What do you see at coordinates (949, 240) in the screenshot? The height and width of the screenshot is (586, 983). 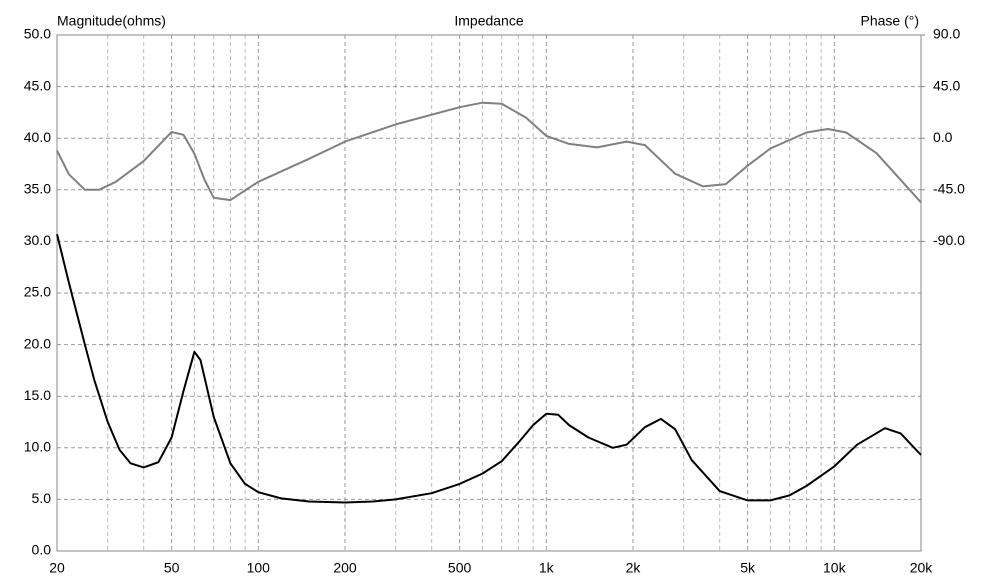 I see `y2-tick-label: -90.0` at bounding box center [949, 240].